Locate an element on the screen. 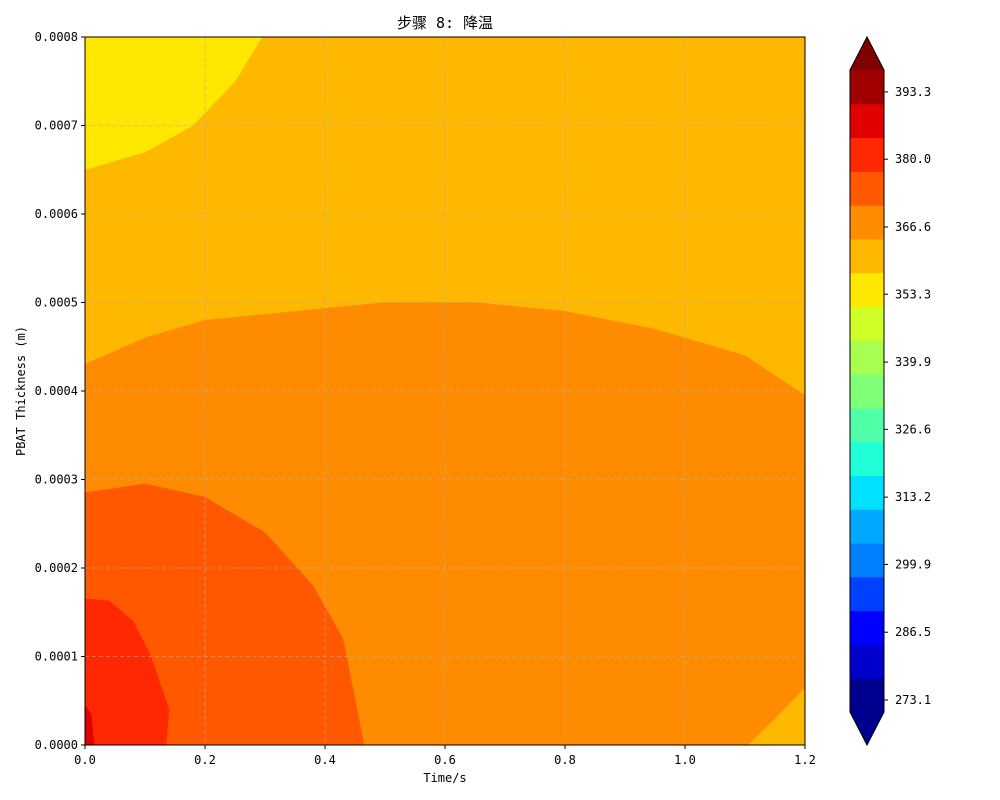  y-tick-label: 0.0005 is located at coordinates (56, 303).